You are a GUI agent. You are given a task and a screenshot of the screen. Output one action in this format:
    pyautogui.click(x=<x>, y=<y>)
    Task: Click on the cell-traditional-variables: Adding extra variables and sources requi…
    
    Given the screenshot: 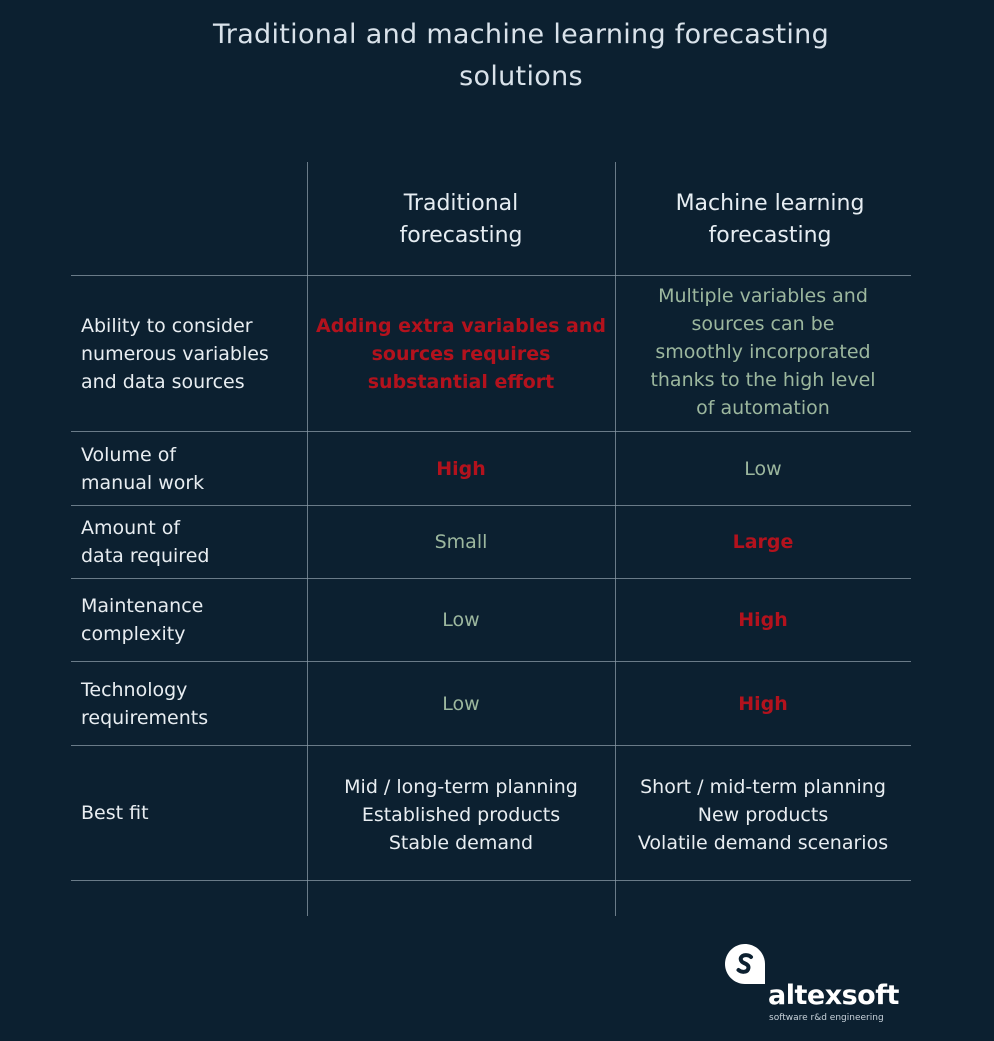 What is the action you would take?
    pyautogui.click(x=461, y=353)
    